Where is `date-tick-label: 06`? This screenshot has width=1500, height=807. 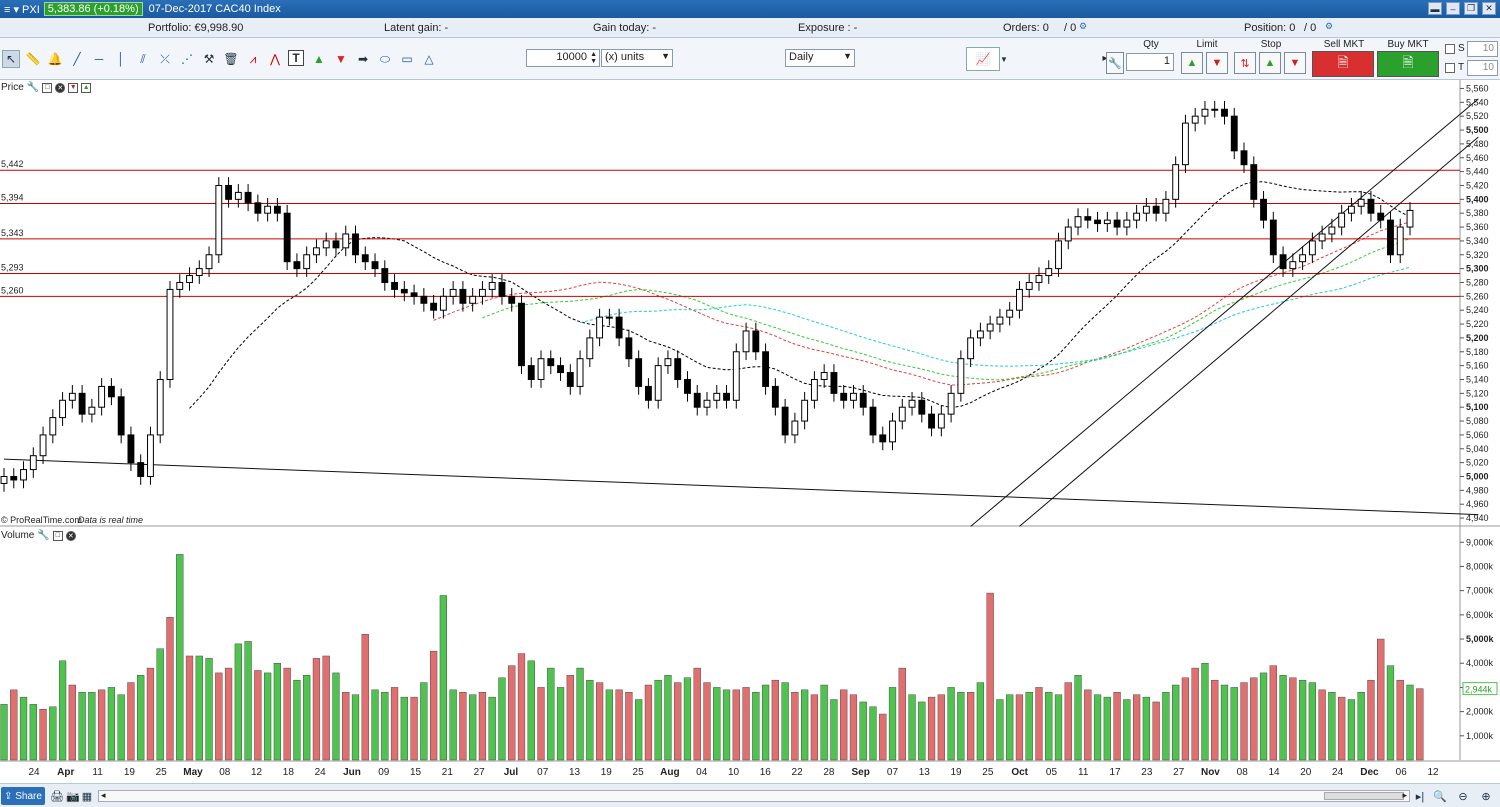
date-tick-label: 06 is located at coordinates (1402, 772).